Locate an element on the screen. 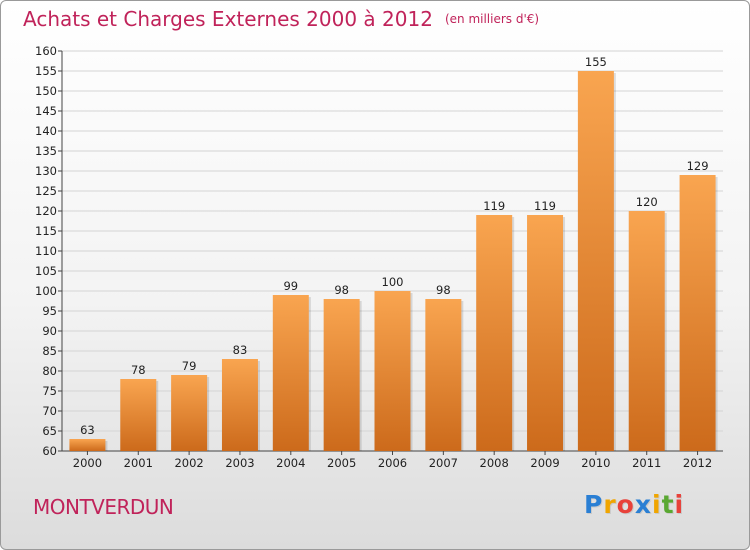 The image size is (750, 550). y-tick-label: 70 is located at coordinates (49, 411).